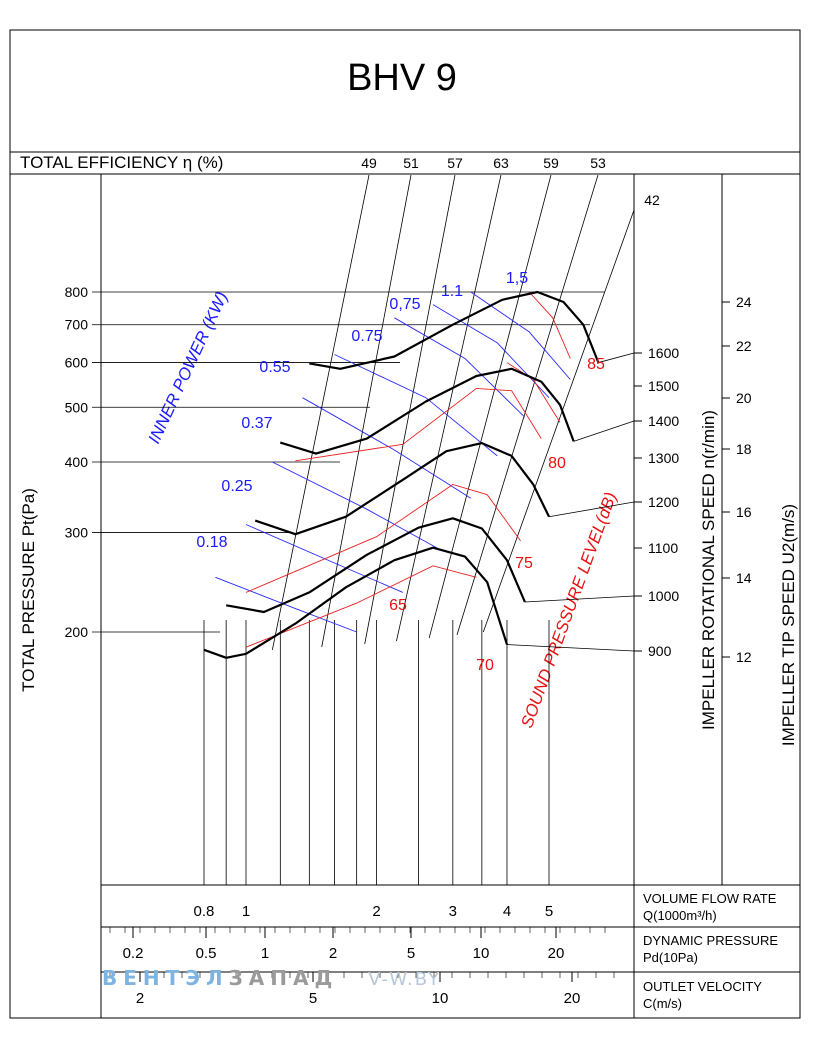  What do you see at coordinates (452, 291) in the screenshot?
I see `power-label: 1.1` at bounding box center [452, 291].